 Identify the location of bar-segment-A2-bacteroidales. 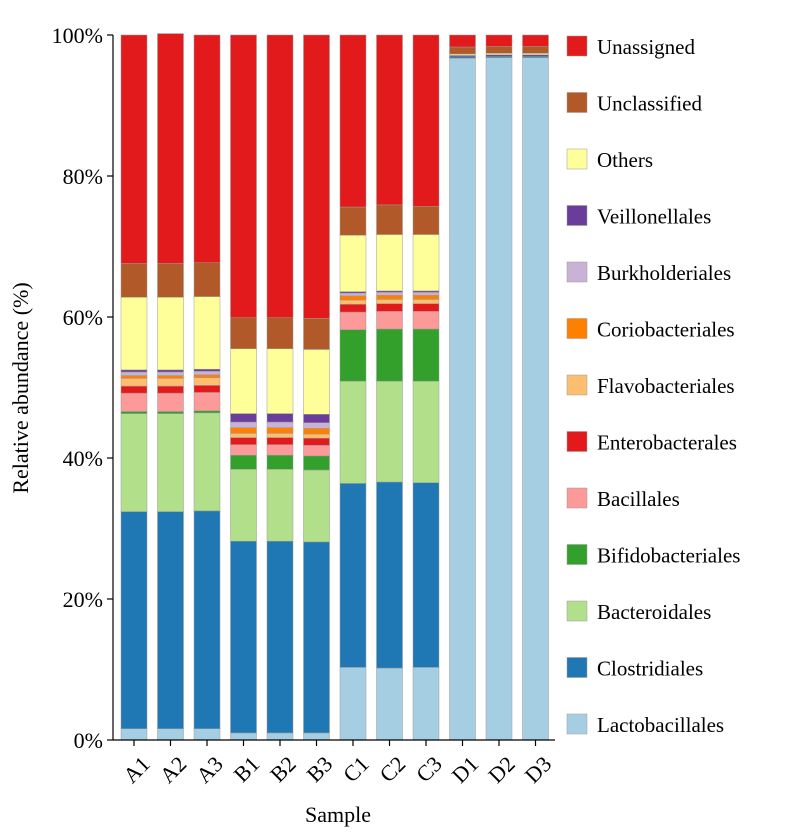
(170, 462).